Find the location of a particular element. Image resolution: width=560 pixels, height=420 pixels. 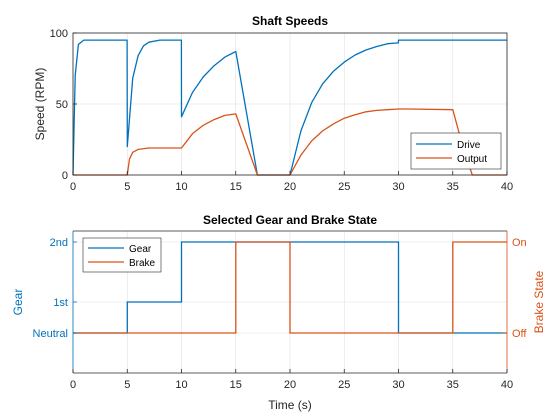

legend-label-drive: Drive is located at coordinates (469, 145).